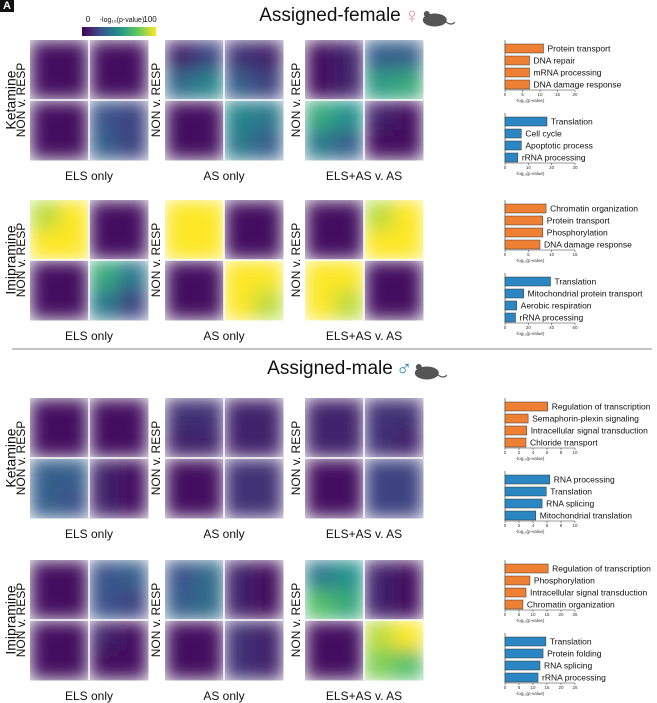 This screenshot has height=703, width=657. What do you see at coordinates (519, 452) in the screenshot?
I see `x-tick-label: 2` at bounding box center [519, 452].